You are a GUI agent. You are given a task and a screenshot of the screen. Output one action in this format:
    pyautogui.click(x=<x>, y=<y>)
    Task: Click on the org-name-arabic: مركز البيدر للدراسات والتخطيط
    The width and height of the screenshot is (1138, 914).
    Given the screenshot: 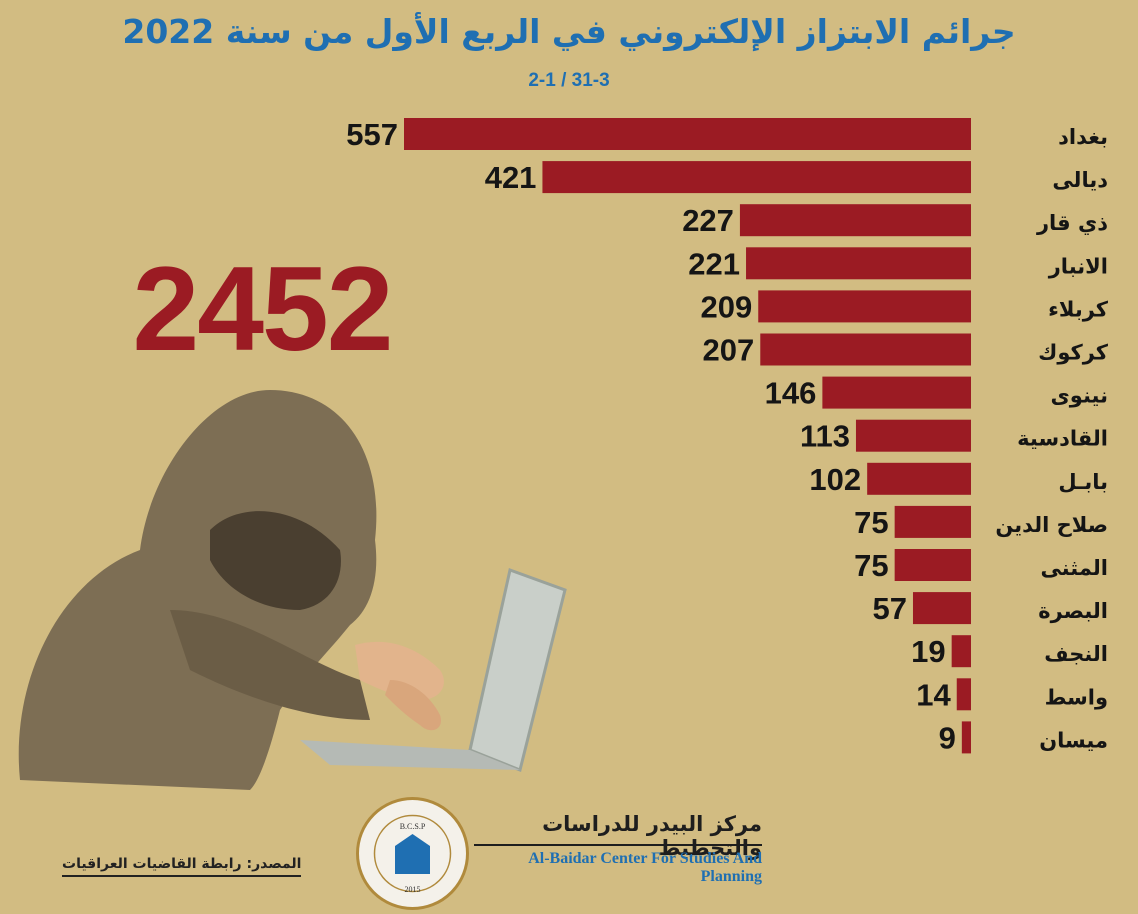 What is the action you would take?
    pyautogui.click(x=652, y=836)
    